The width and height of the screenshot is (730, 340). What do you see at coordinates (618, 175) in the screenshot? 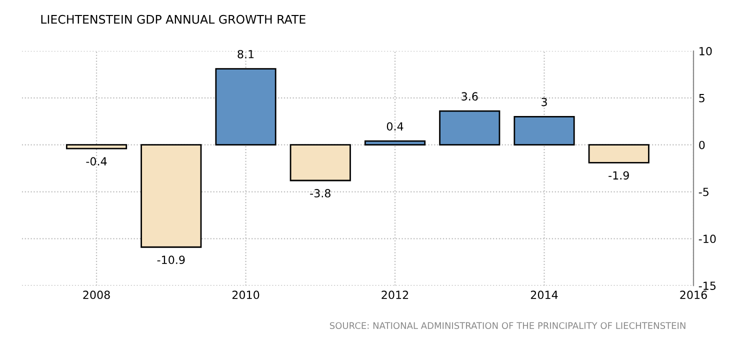
I see `data-label: -1.9` at bounding box center [618, 175].